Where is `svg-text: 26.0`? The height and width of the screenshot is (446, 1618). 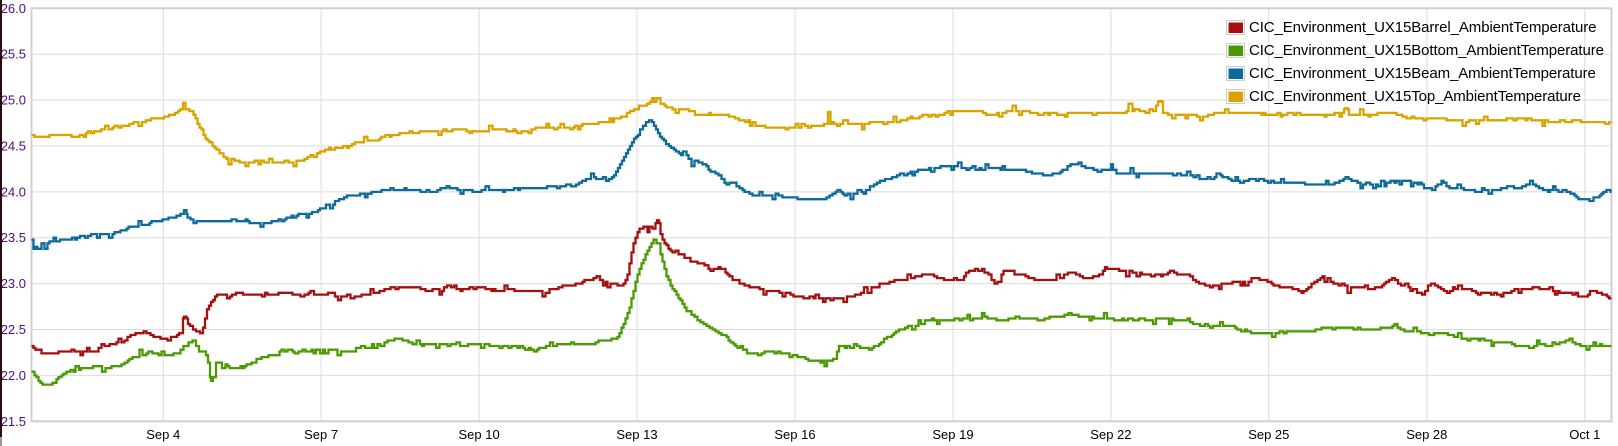 svg-text: 26.0 is located at coordinates (13, 8).